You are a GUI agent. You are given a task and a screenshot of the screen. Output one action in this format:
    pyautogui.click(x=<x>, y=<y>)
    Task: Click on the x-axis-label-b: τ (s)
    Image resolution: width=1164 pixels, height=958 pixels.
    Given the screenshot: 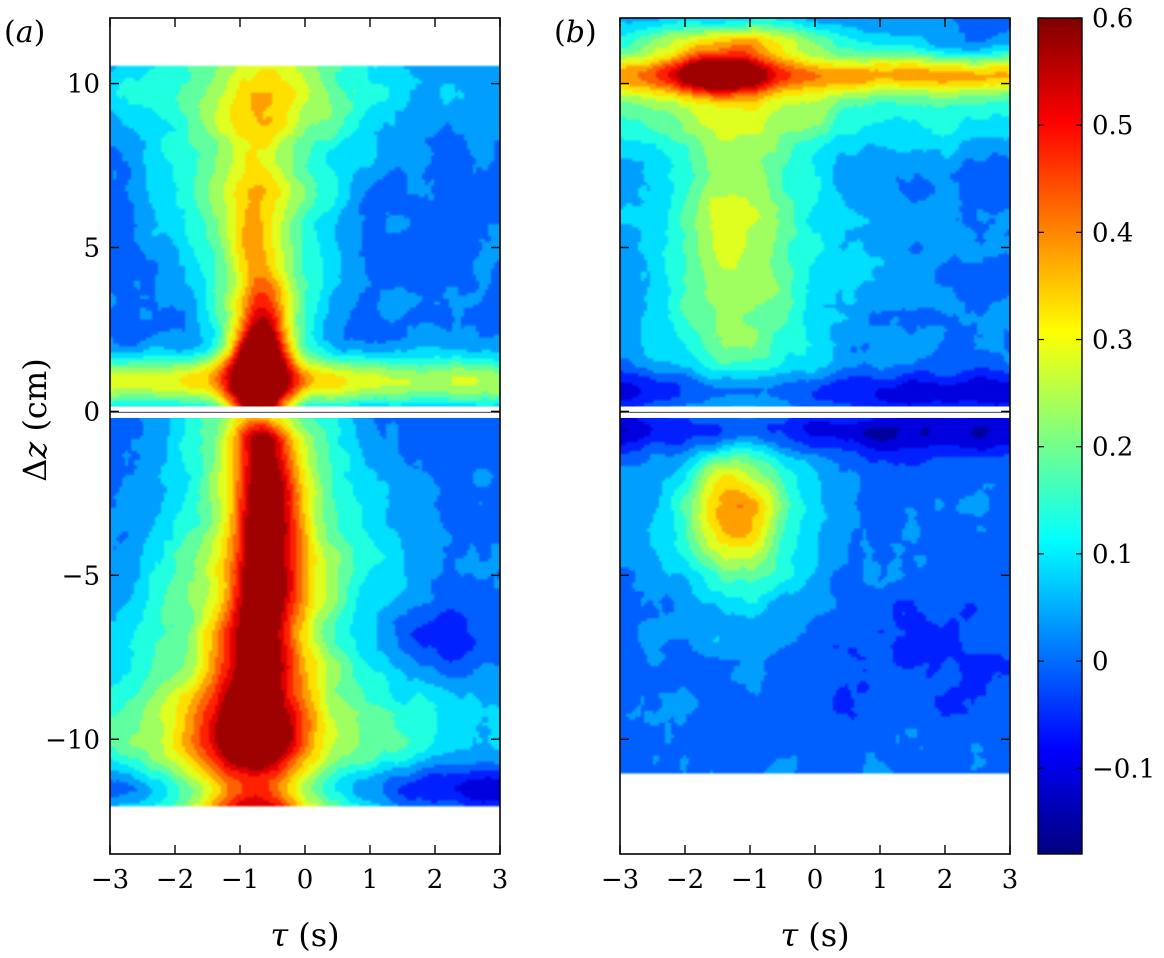 What is the action you would take?
    pyautogui.click(x=814, y=935)
    